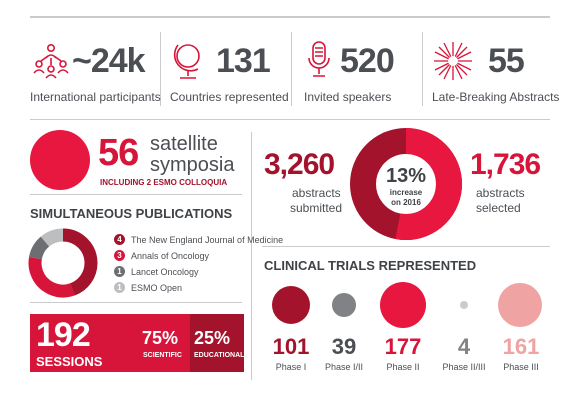 Image resolution: width=580 pixels, height=401 pixels. I want to click on globe-icon, so click(188, 61).